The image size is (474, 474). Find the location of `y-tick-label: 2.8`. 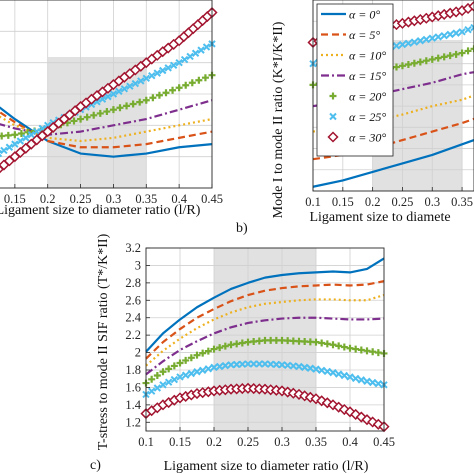

y-tick-label: 2.8 is located at coordinates (133, 283).